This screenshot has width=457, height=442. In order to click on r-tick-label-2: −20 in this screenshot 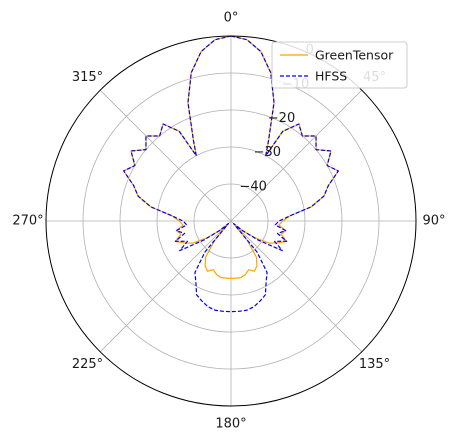, I will do `click(281, 118)`.